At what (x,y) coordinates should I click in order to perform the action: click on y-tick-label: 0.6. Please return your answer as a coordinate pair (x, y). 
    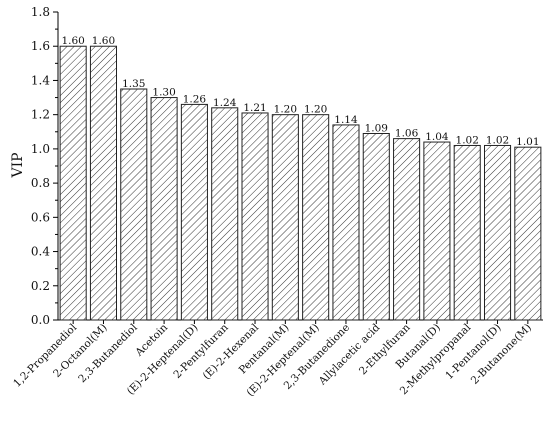
    Looking at the image, I should click on (40, 217).